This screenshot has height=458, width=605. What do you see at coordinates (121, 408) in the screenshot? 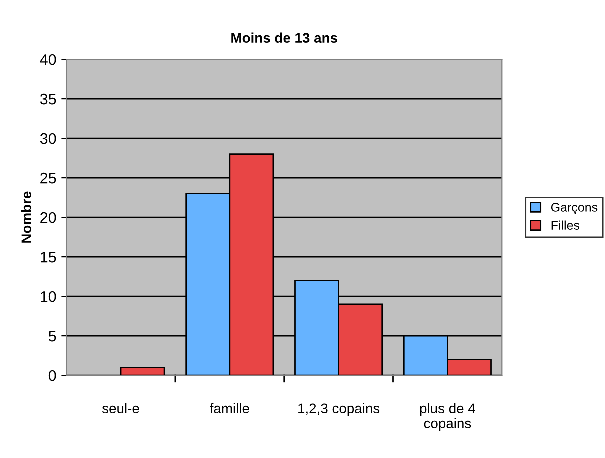
I see `x-tick-label: seul-e` at bounding box center [121, 408].